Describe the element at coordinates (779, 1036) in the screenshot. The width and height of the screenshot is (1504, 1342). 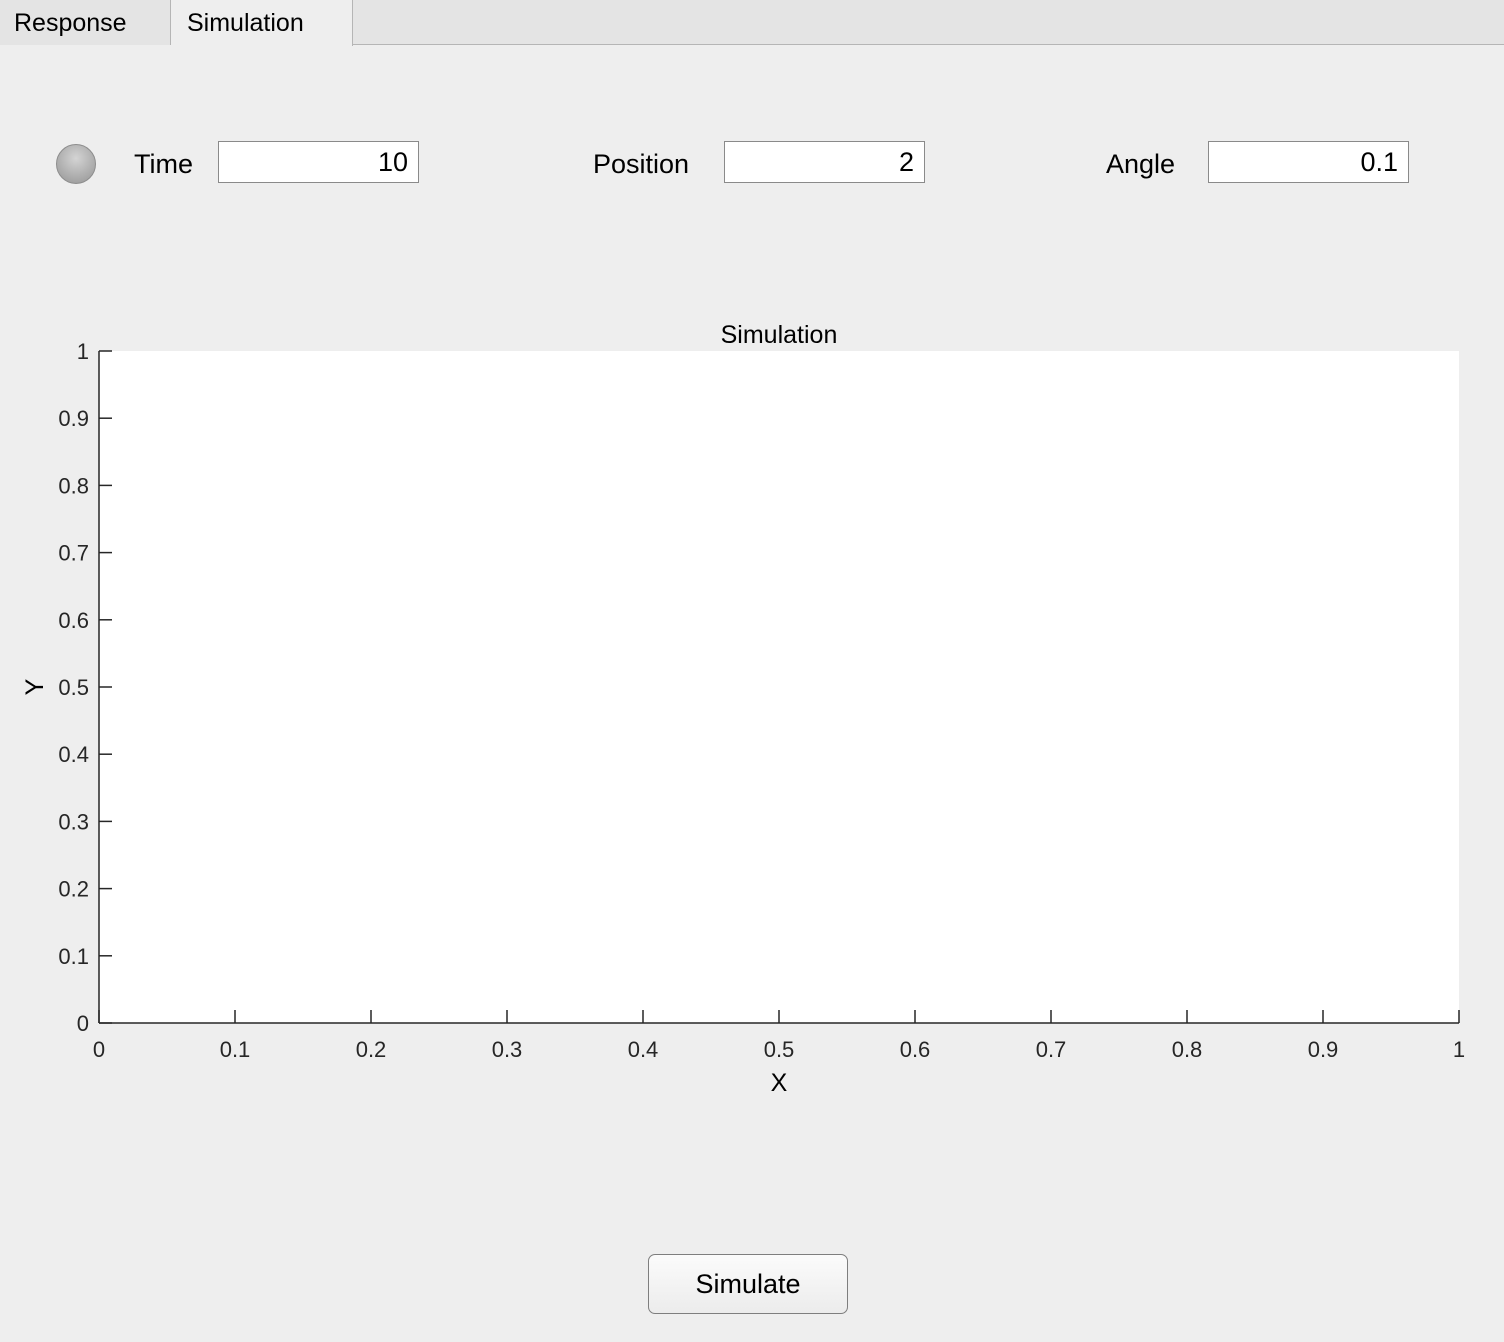
I see `x-axis-ticks: 0 0.1 0.2 0.3 0.4 0.5 0.6 0.7 0.8 0.9 1` at that location.